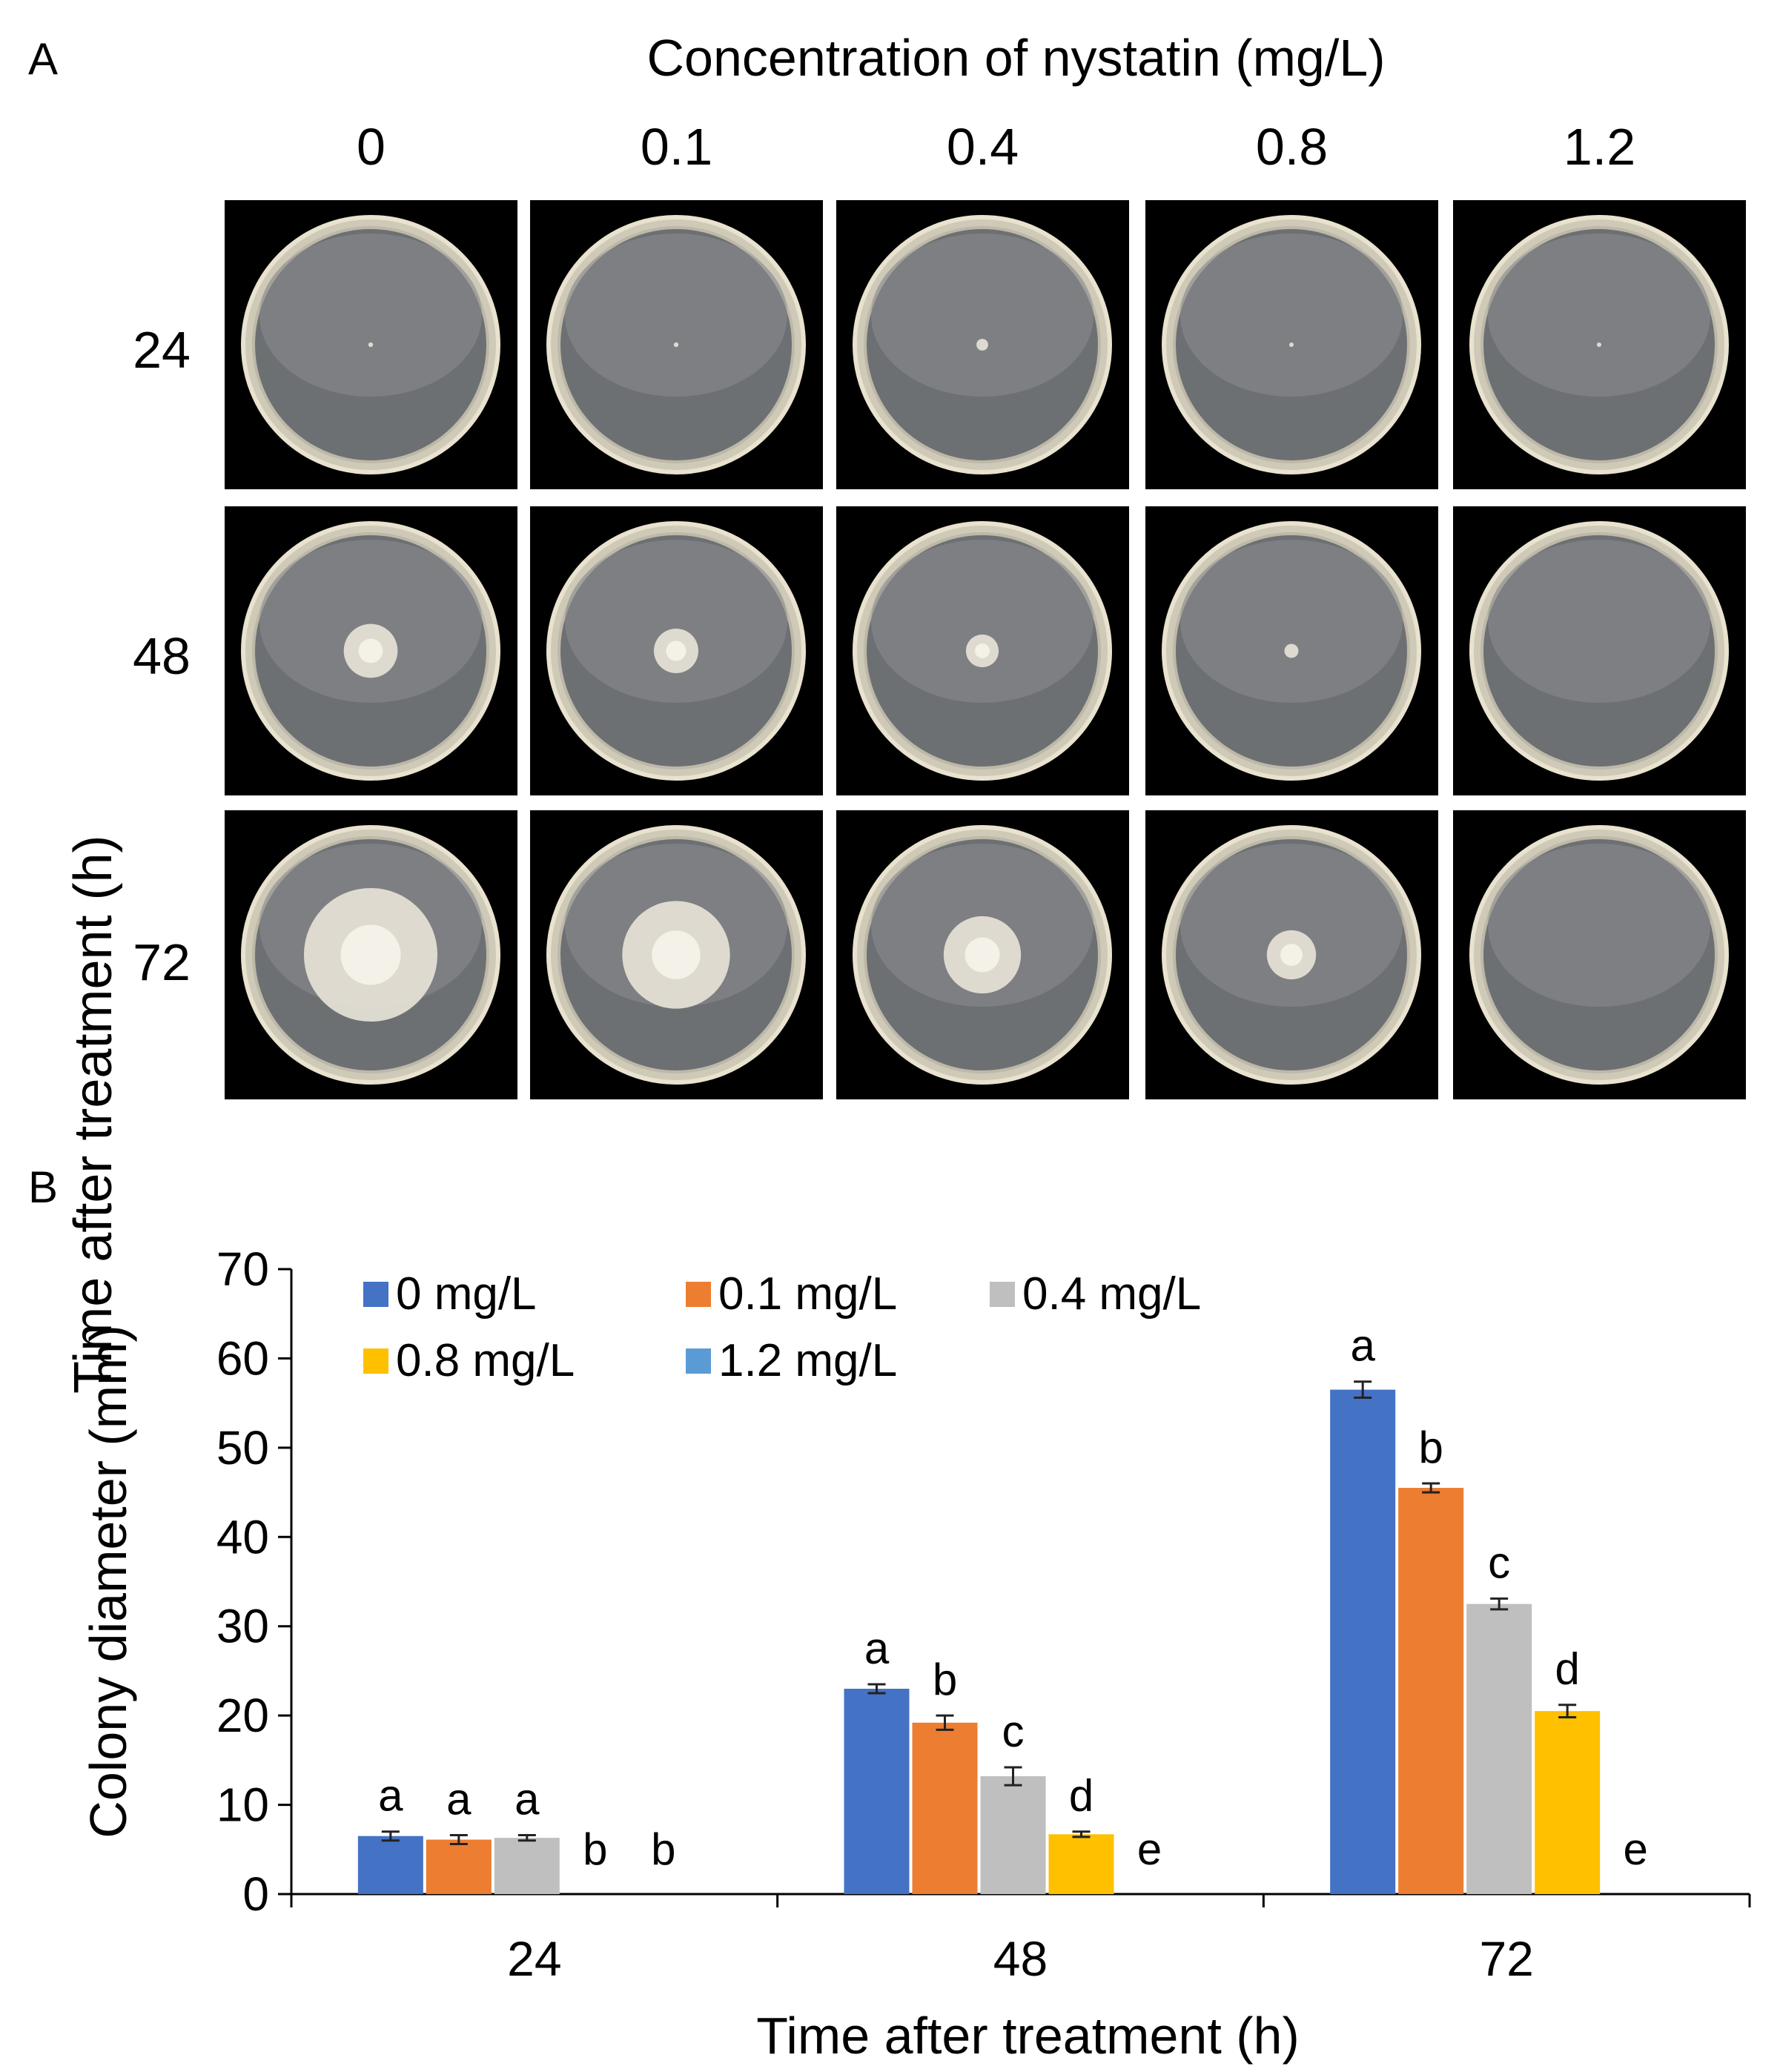 The width and height of the screenshot is (1780, 2072). What do you see at coordinates (243, 1715) in the screenshot?
I see `y-tick-label: 20` at bounding box center [243, 1715].